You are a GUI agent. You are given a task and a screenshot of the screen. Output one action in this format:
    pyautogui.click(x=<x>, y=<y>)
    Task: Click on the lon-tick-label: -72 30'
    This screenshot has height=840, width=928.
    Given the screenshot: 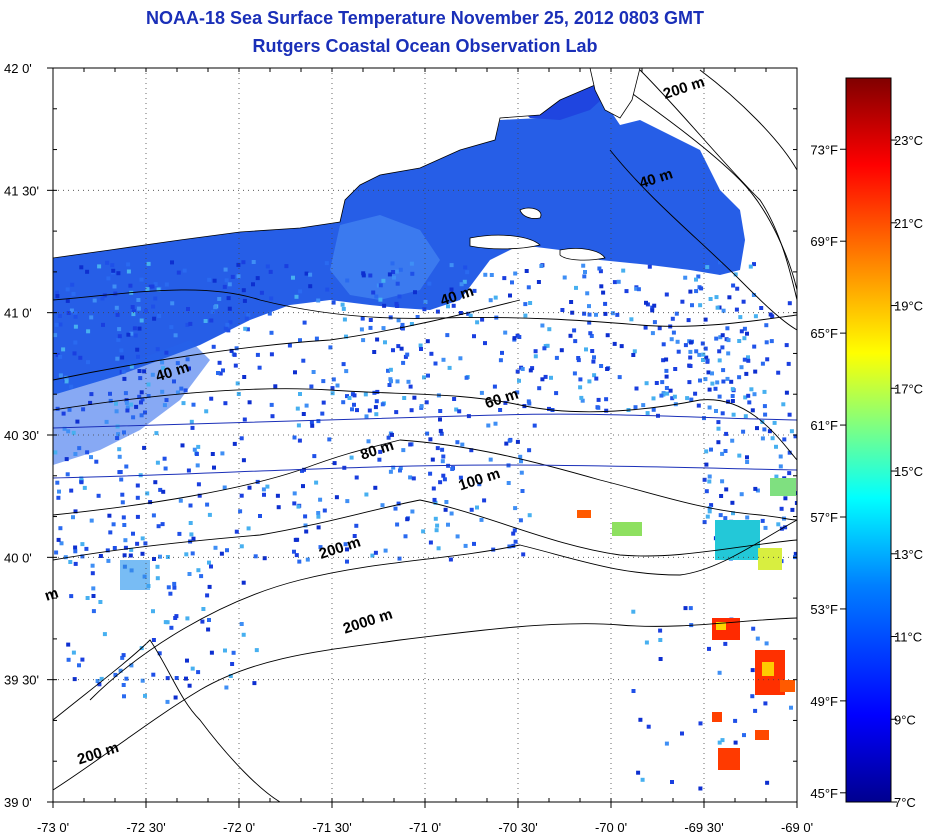 What is the action you would take?
    pyautogui.click(x=145, y=827)
    